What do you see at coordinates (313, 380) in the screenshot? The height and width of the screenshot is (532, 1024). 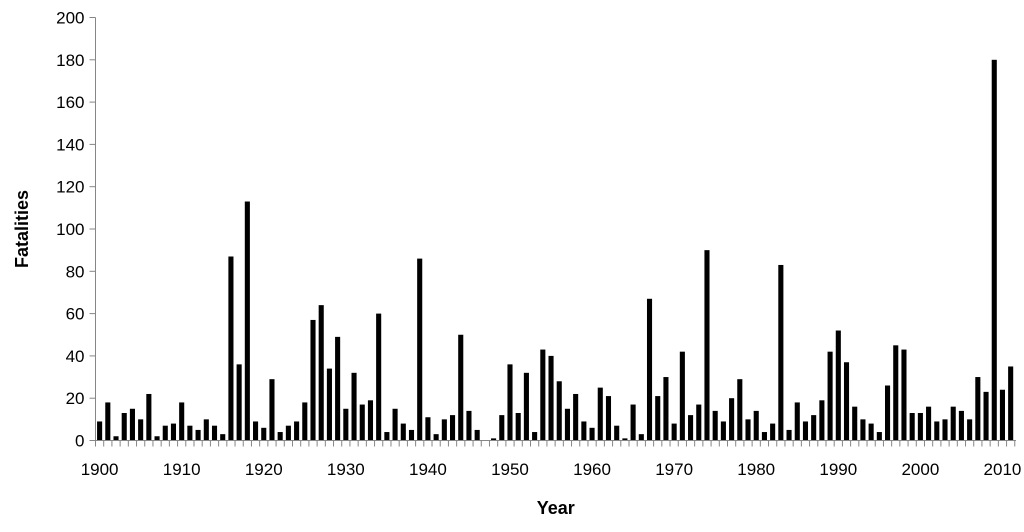 I see `bar-1926` at bounding box center [313, 380].